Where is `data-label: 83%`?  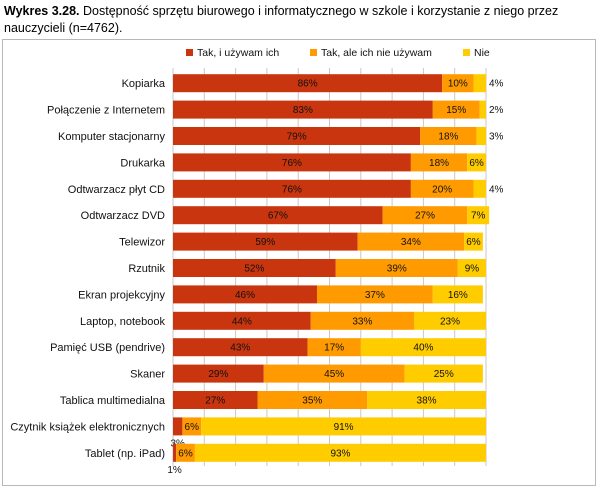 data-label: 83% is located at coordinates (303, 110).